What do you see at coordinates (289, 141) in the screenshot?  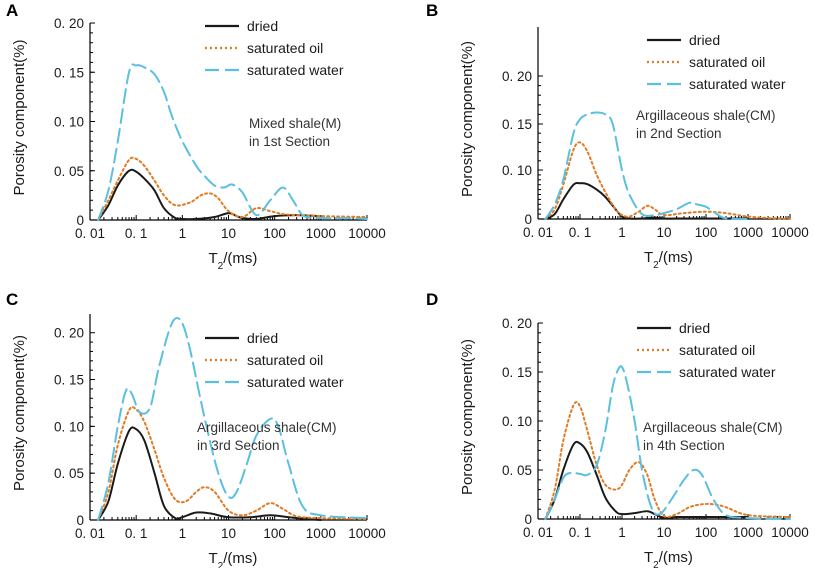 I see `panel-annotation: in 1st Section` at bounding box center [289, 141].